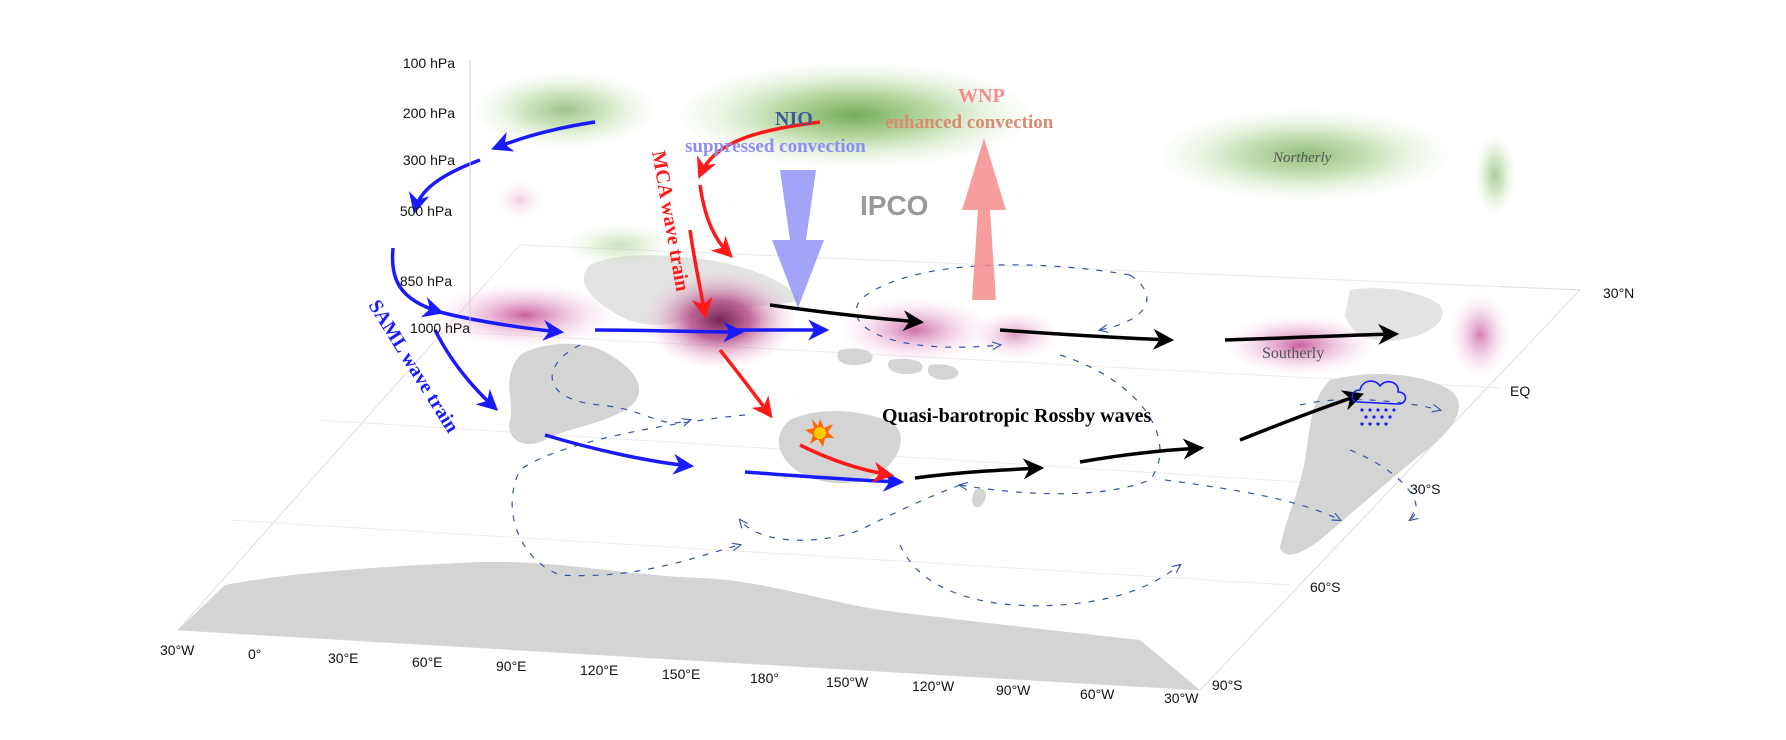  I want to click on heating-star-icon, so click(819, 433).